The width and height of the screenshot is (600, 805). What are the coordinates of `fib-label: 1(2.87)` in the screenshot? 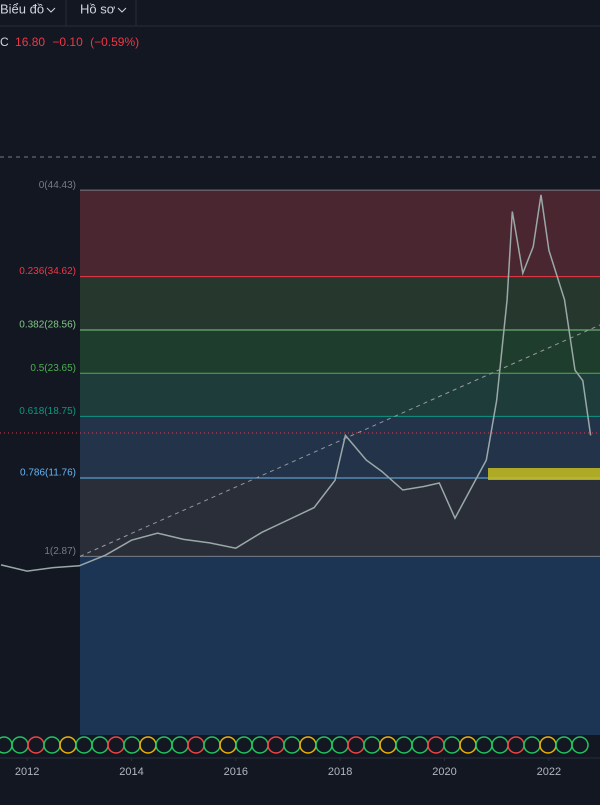 It's located at (60, 551).